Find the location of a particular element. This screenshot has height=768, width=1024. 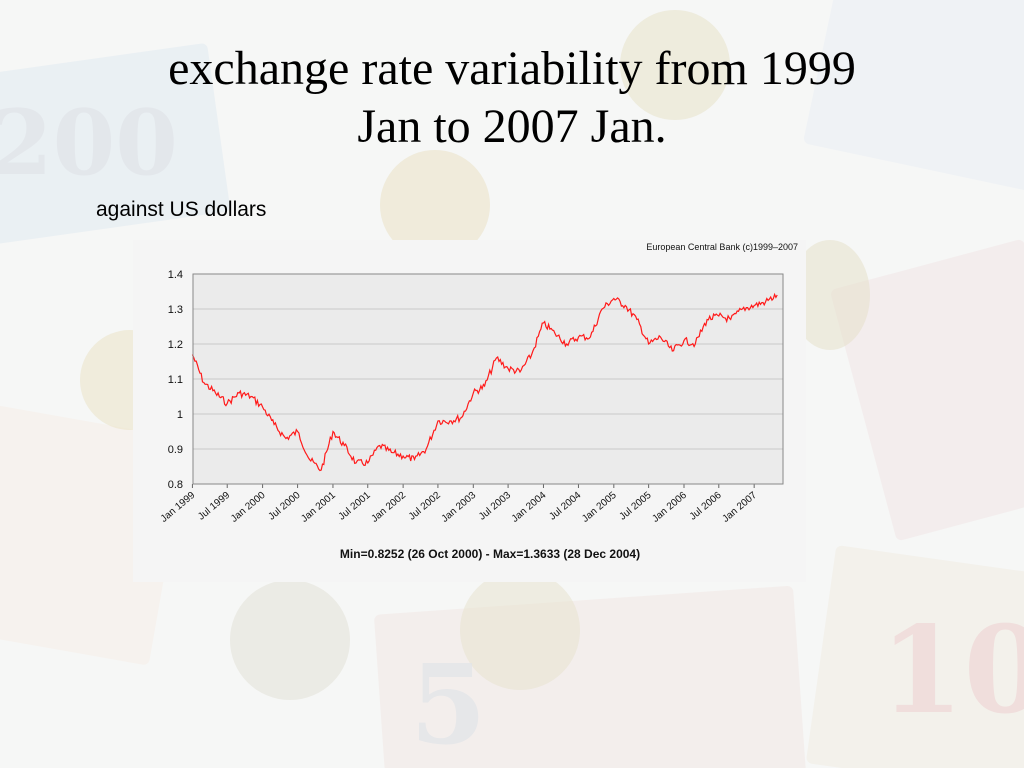

x-tick-label: Jul 2006 is located at coordinates (706, 506).